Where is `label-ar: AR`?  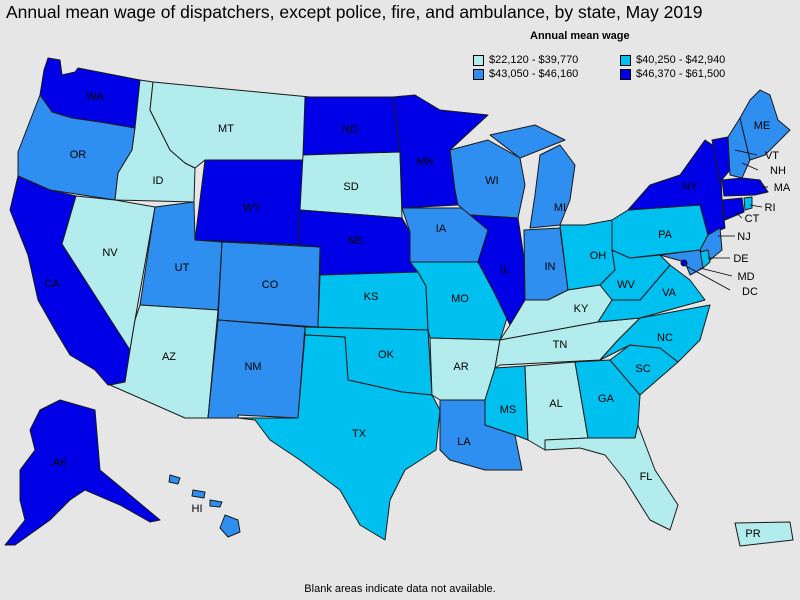 label-ar: AR is located at coordinates (460, 367).